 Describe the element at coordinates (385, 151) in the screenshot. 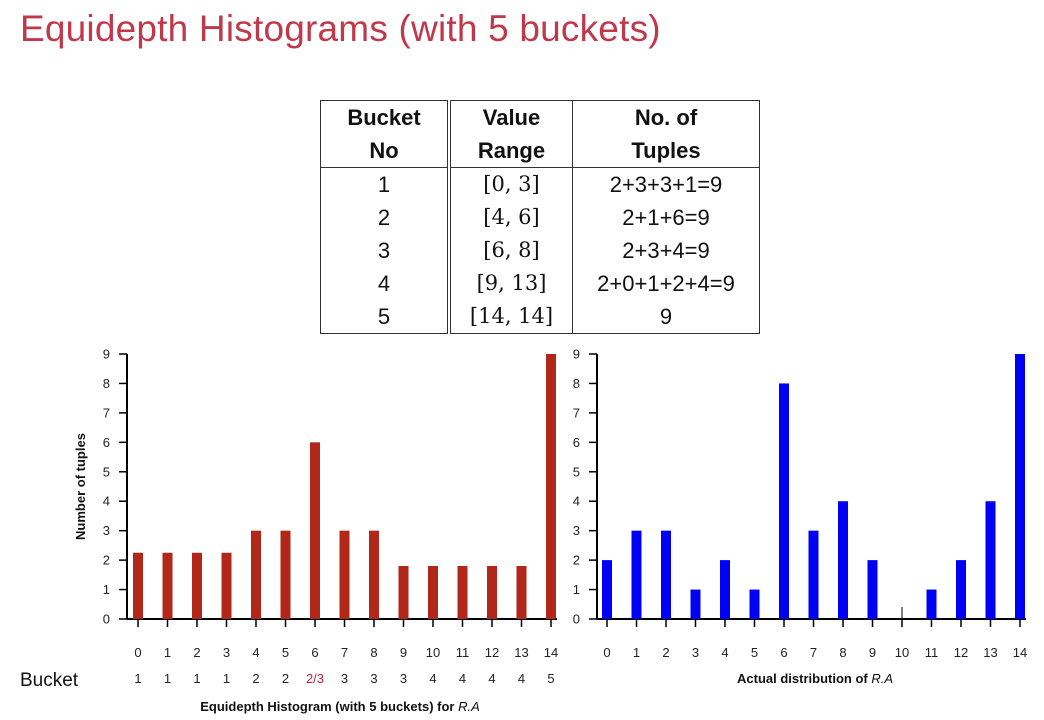

I see `header-bucket-no-line2: No` at that location.